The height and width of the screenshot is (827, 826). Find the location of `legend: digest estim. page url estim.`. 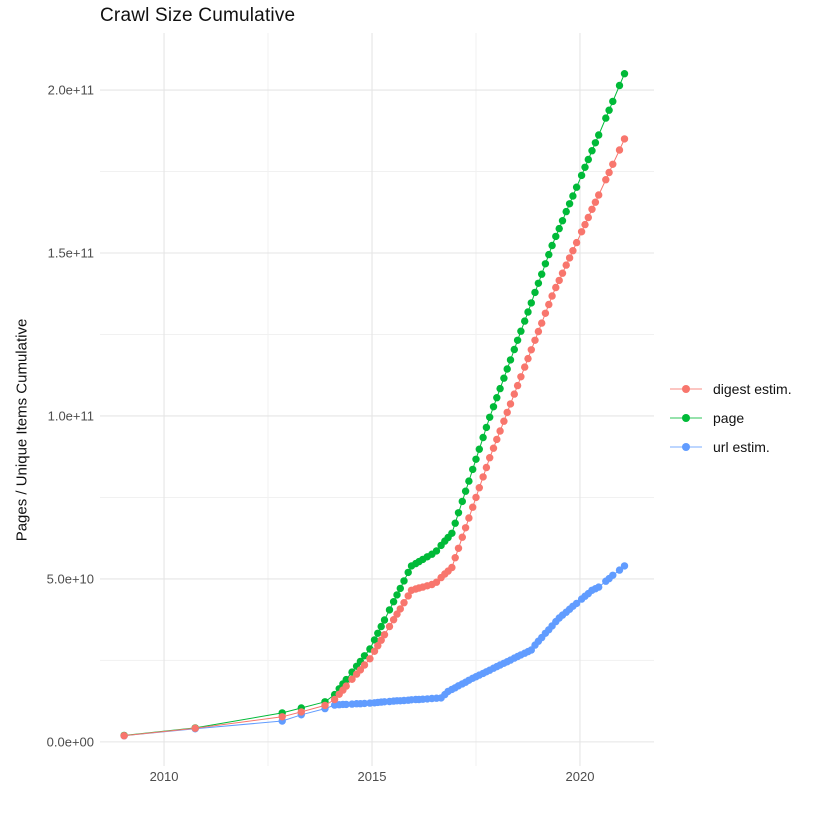

legend: digest estim. page url estim. is located at coordinates (730, 418).